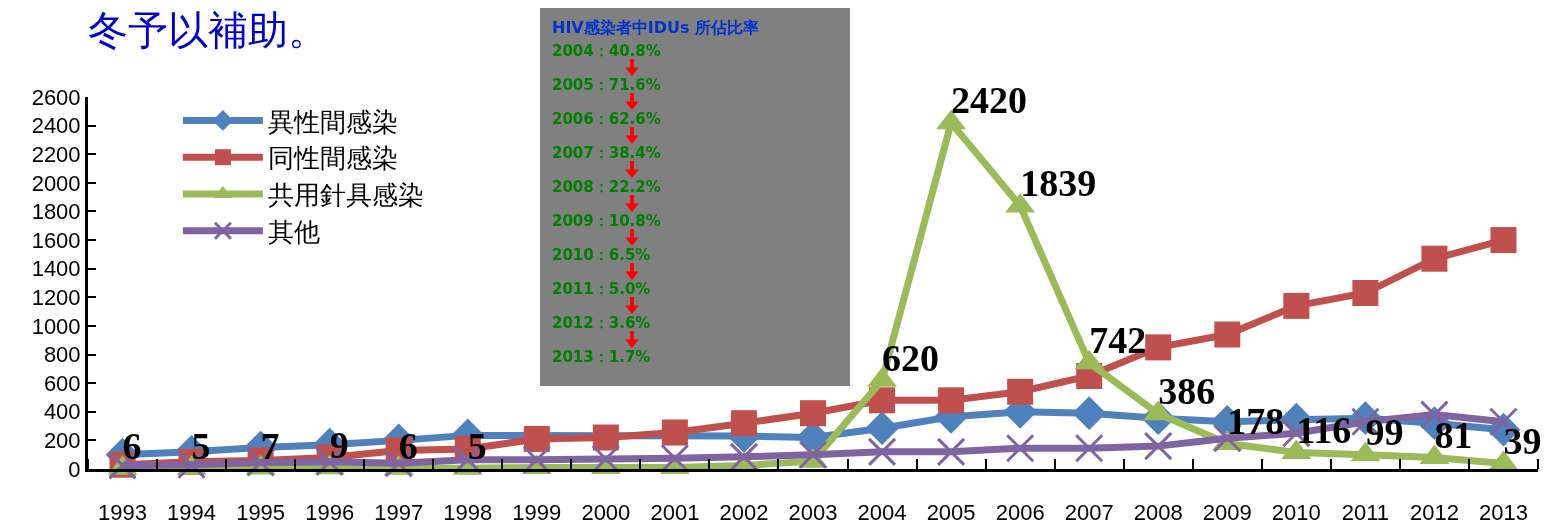 The width and height of the screenshot is (1563, 527). I want to click on y-tick-label: 2400, so click(56, 126).